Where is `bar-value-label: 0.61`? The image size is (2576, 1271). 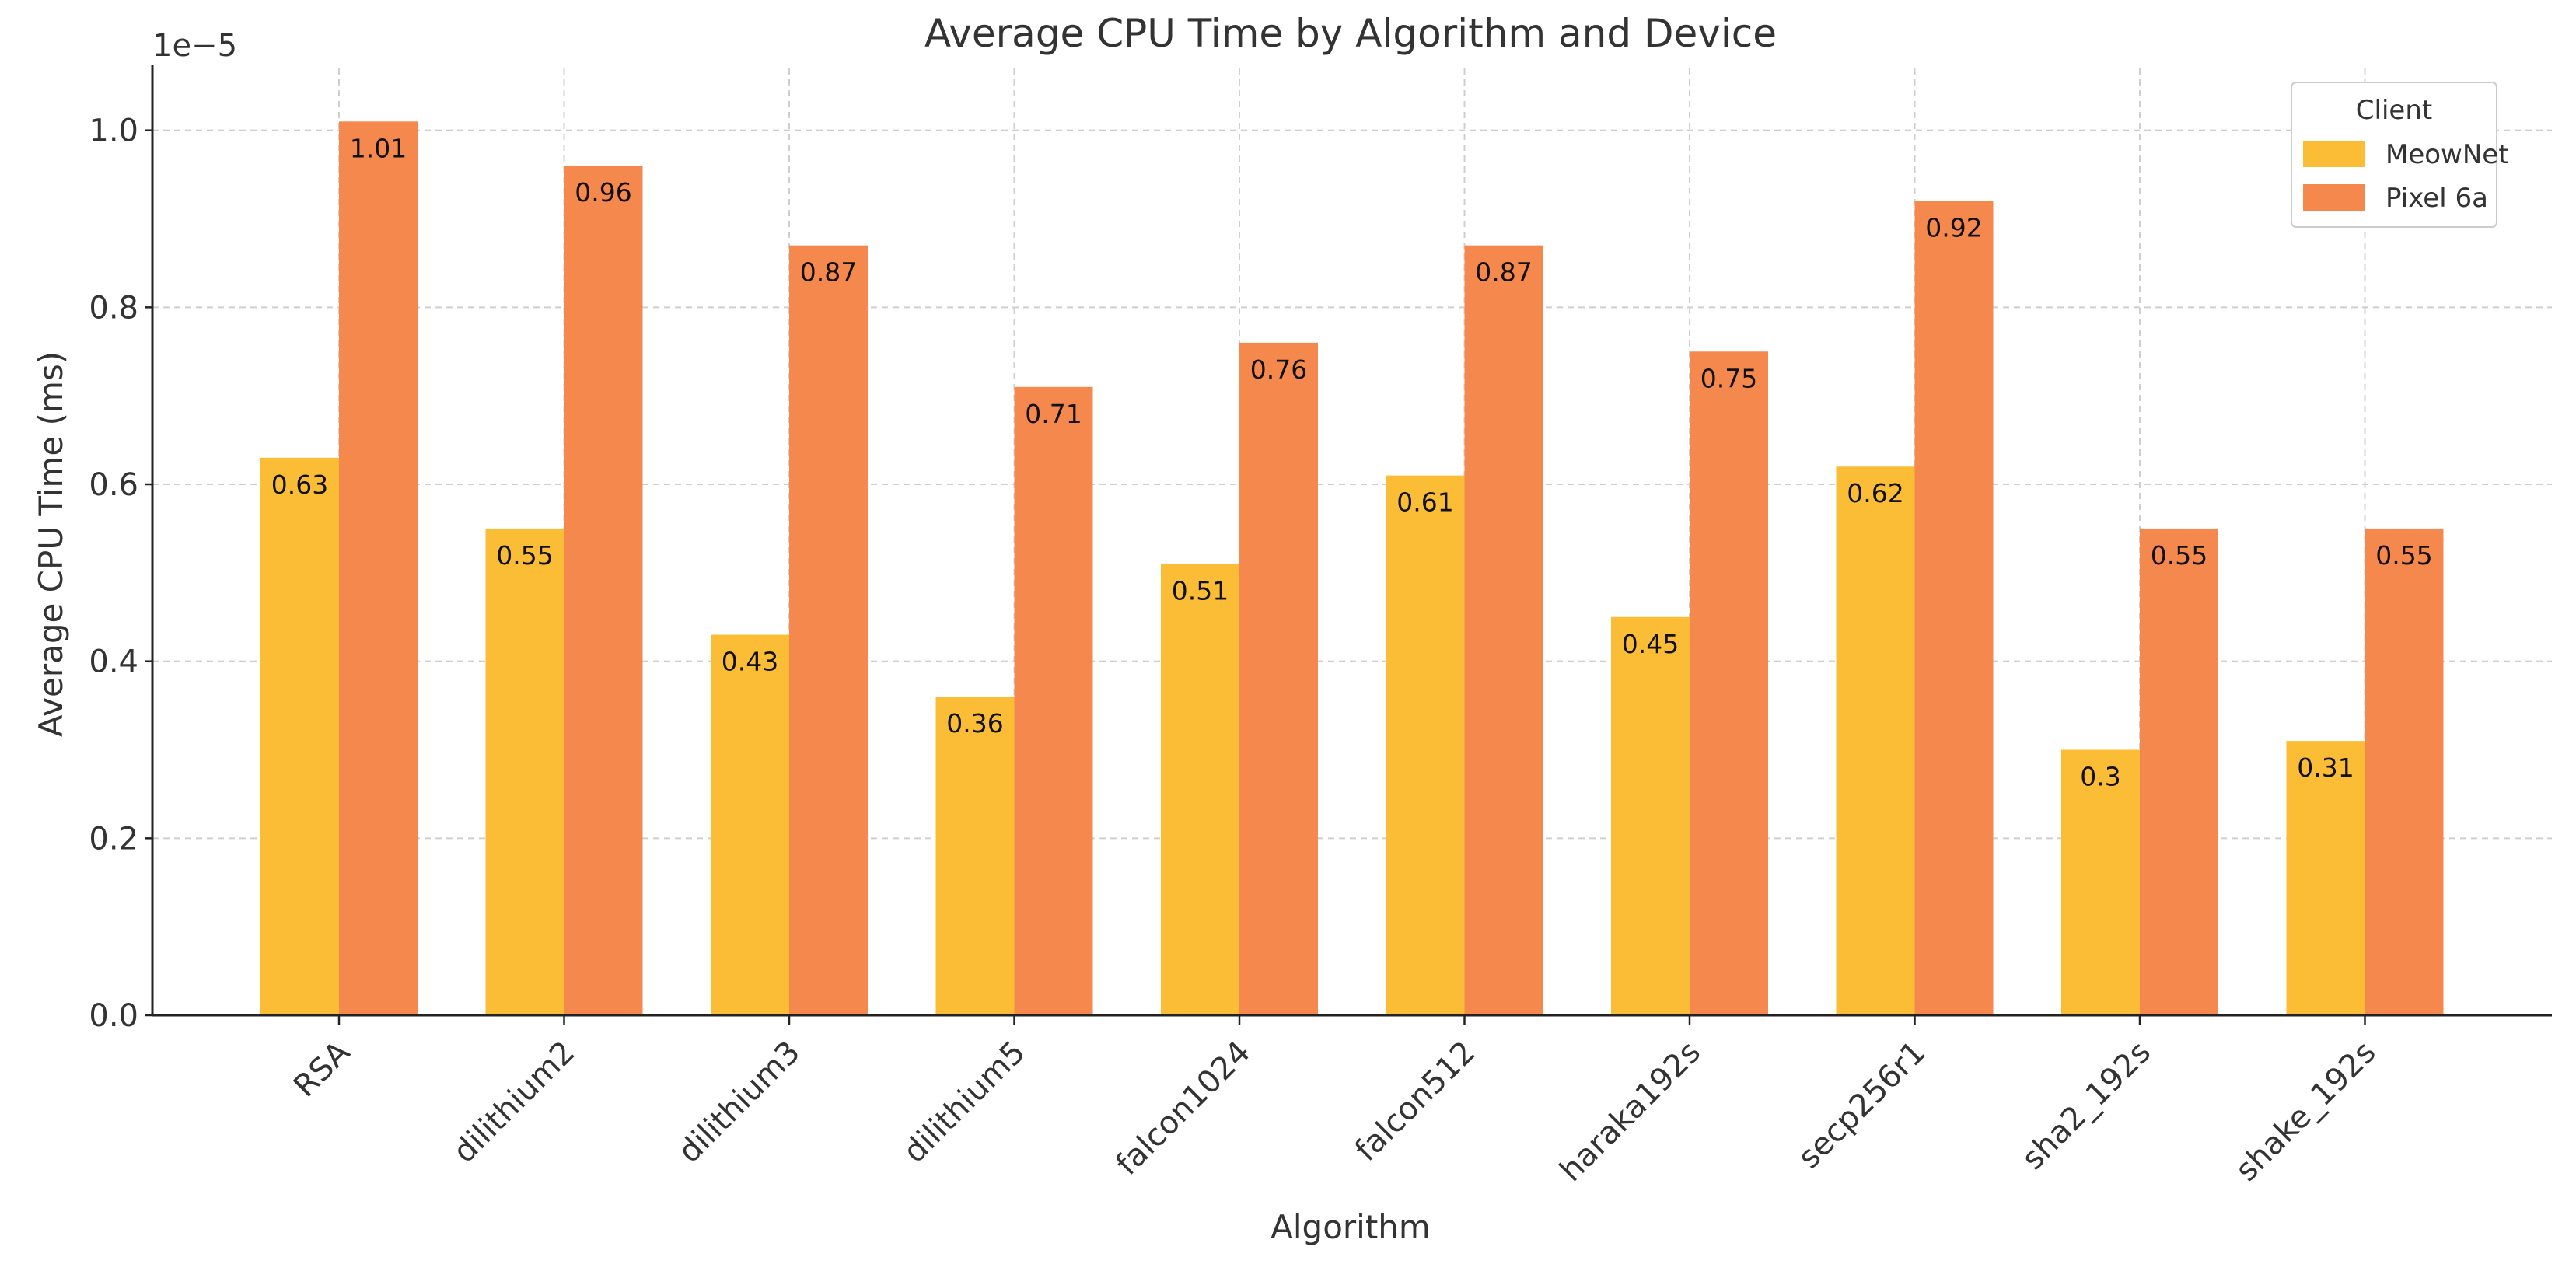
bar-value-label: 0.61 is located at coordinates (1424, 502).